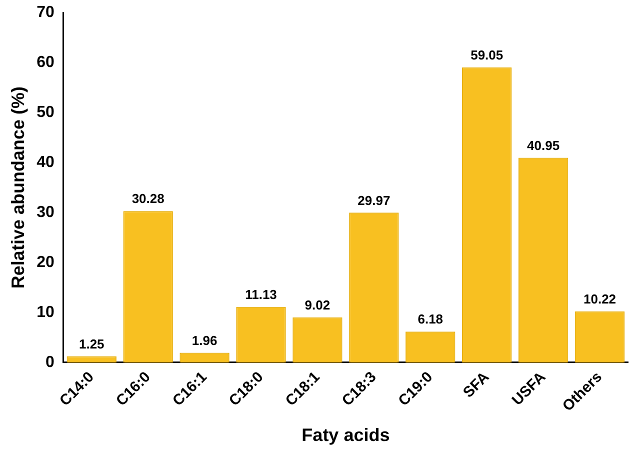  Describe the element at coordinates (543, 145) in the screenshot. I see `data-label: 40.95` at that location.